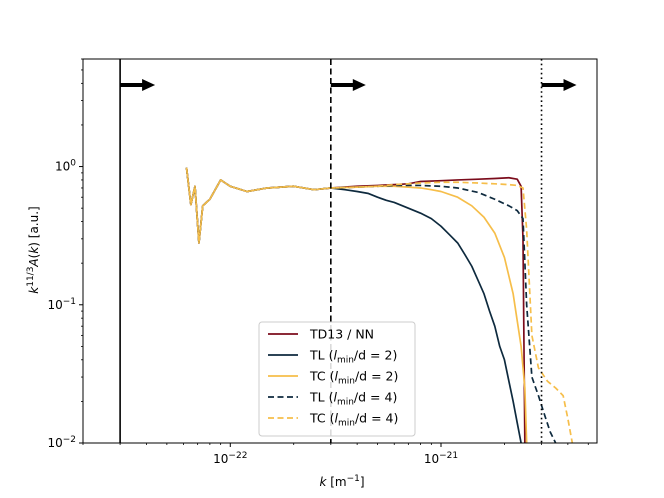 The height and width of the screenshot is (498, 664). I want to click on legend-label-pre: TD13 / NN, so click(341, 334).